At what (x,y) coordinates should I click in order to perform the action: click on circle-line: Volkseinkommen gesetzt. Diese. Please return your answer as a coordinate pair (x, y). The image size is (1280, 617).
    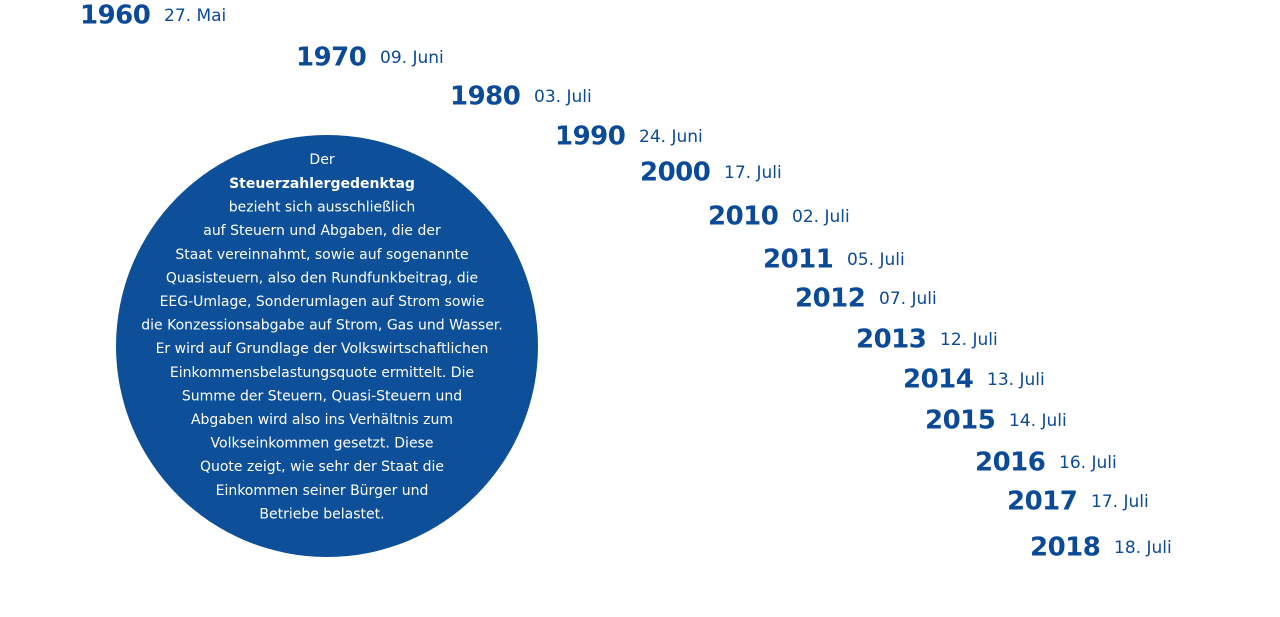
    Looking at the image, I should click on (322, 444).